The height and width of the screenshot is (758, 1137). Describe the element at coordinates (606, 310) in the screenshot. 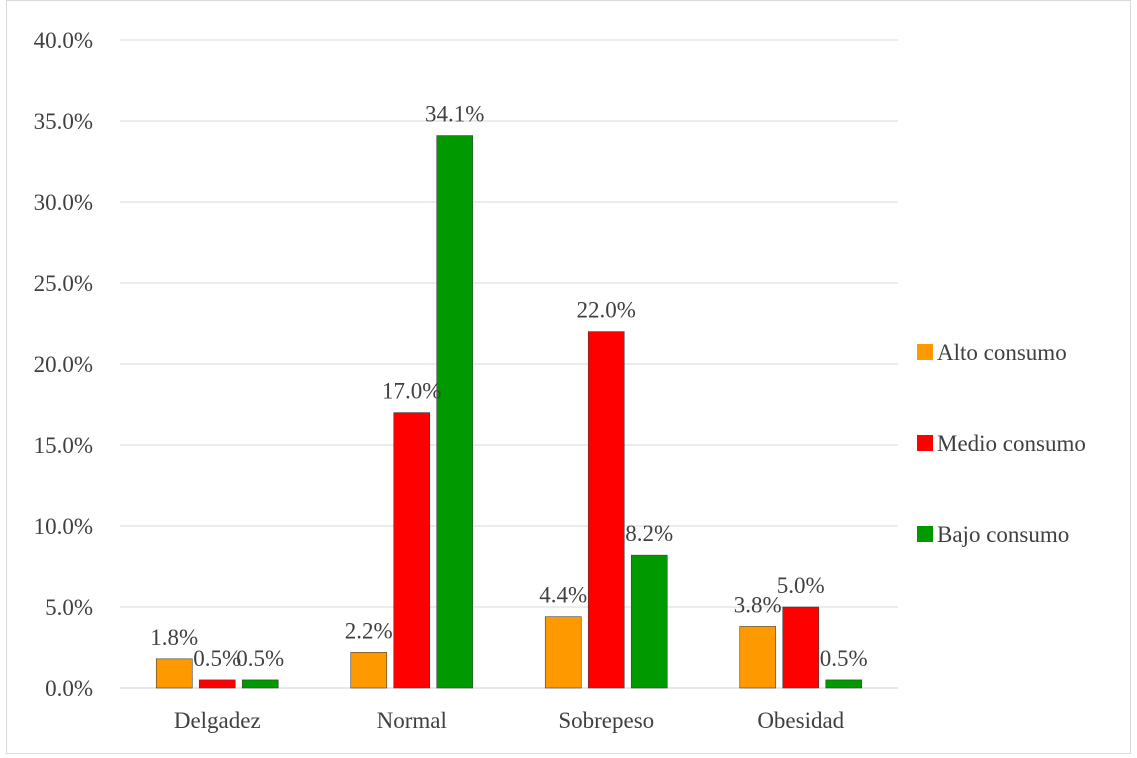

I see `data-label: 22.0%` at that location.